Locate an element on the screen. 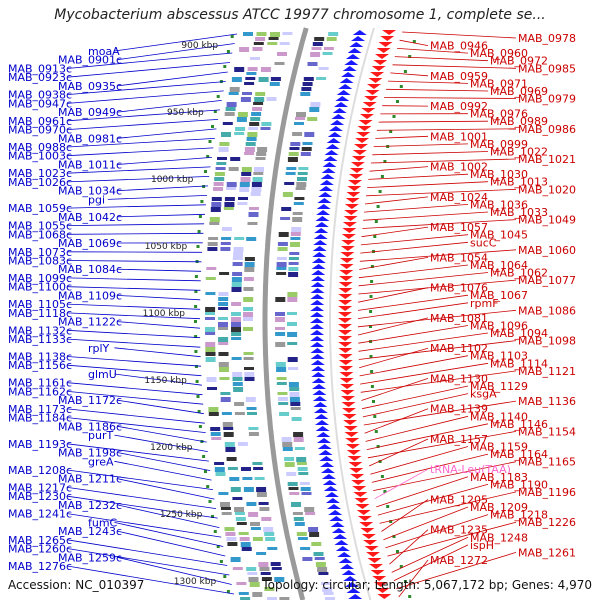 The height and width of the screenshot is (600, 600). right-gene-label: MAB_1226 is located at coordinates (547, 522).